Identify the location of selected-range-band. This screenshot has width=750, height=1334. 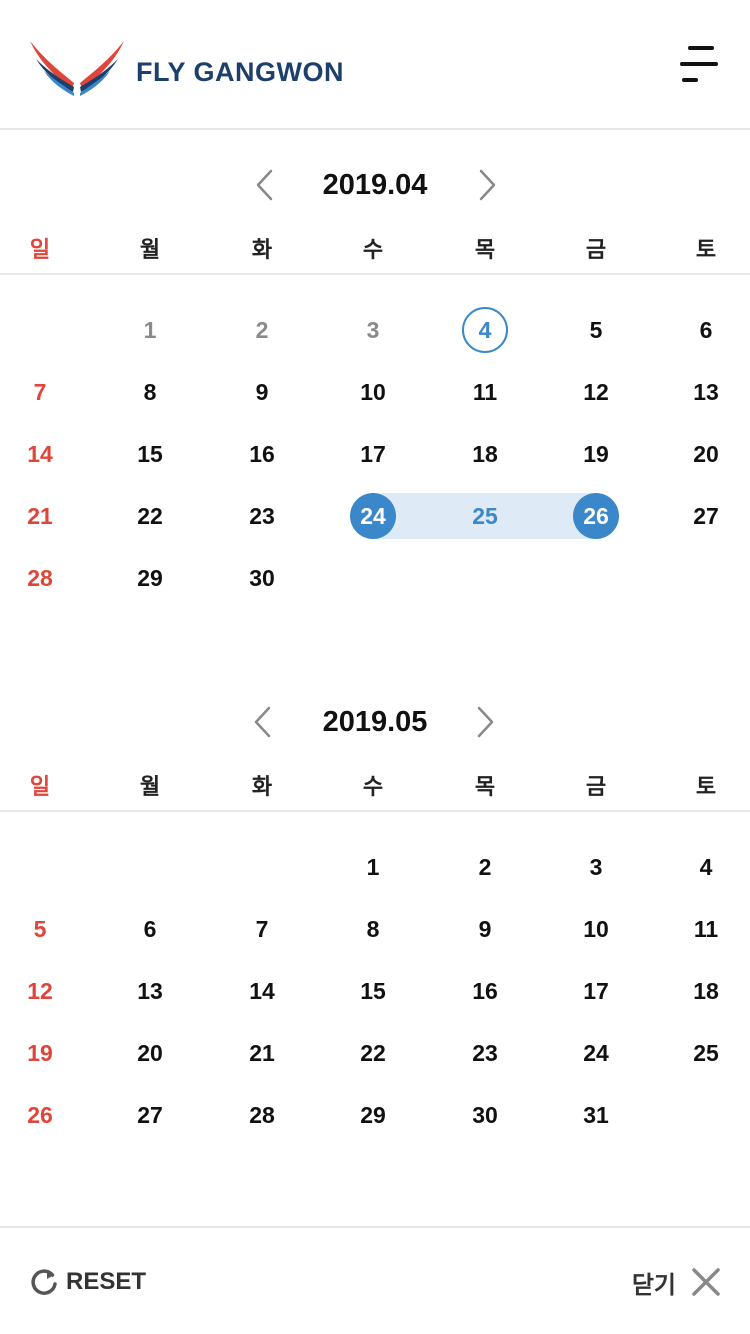
(484, 516).